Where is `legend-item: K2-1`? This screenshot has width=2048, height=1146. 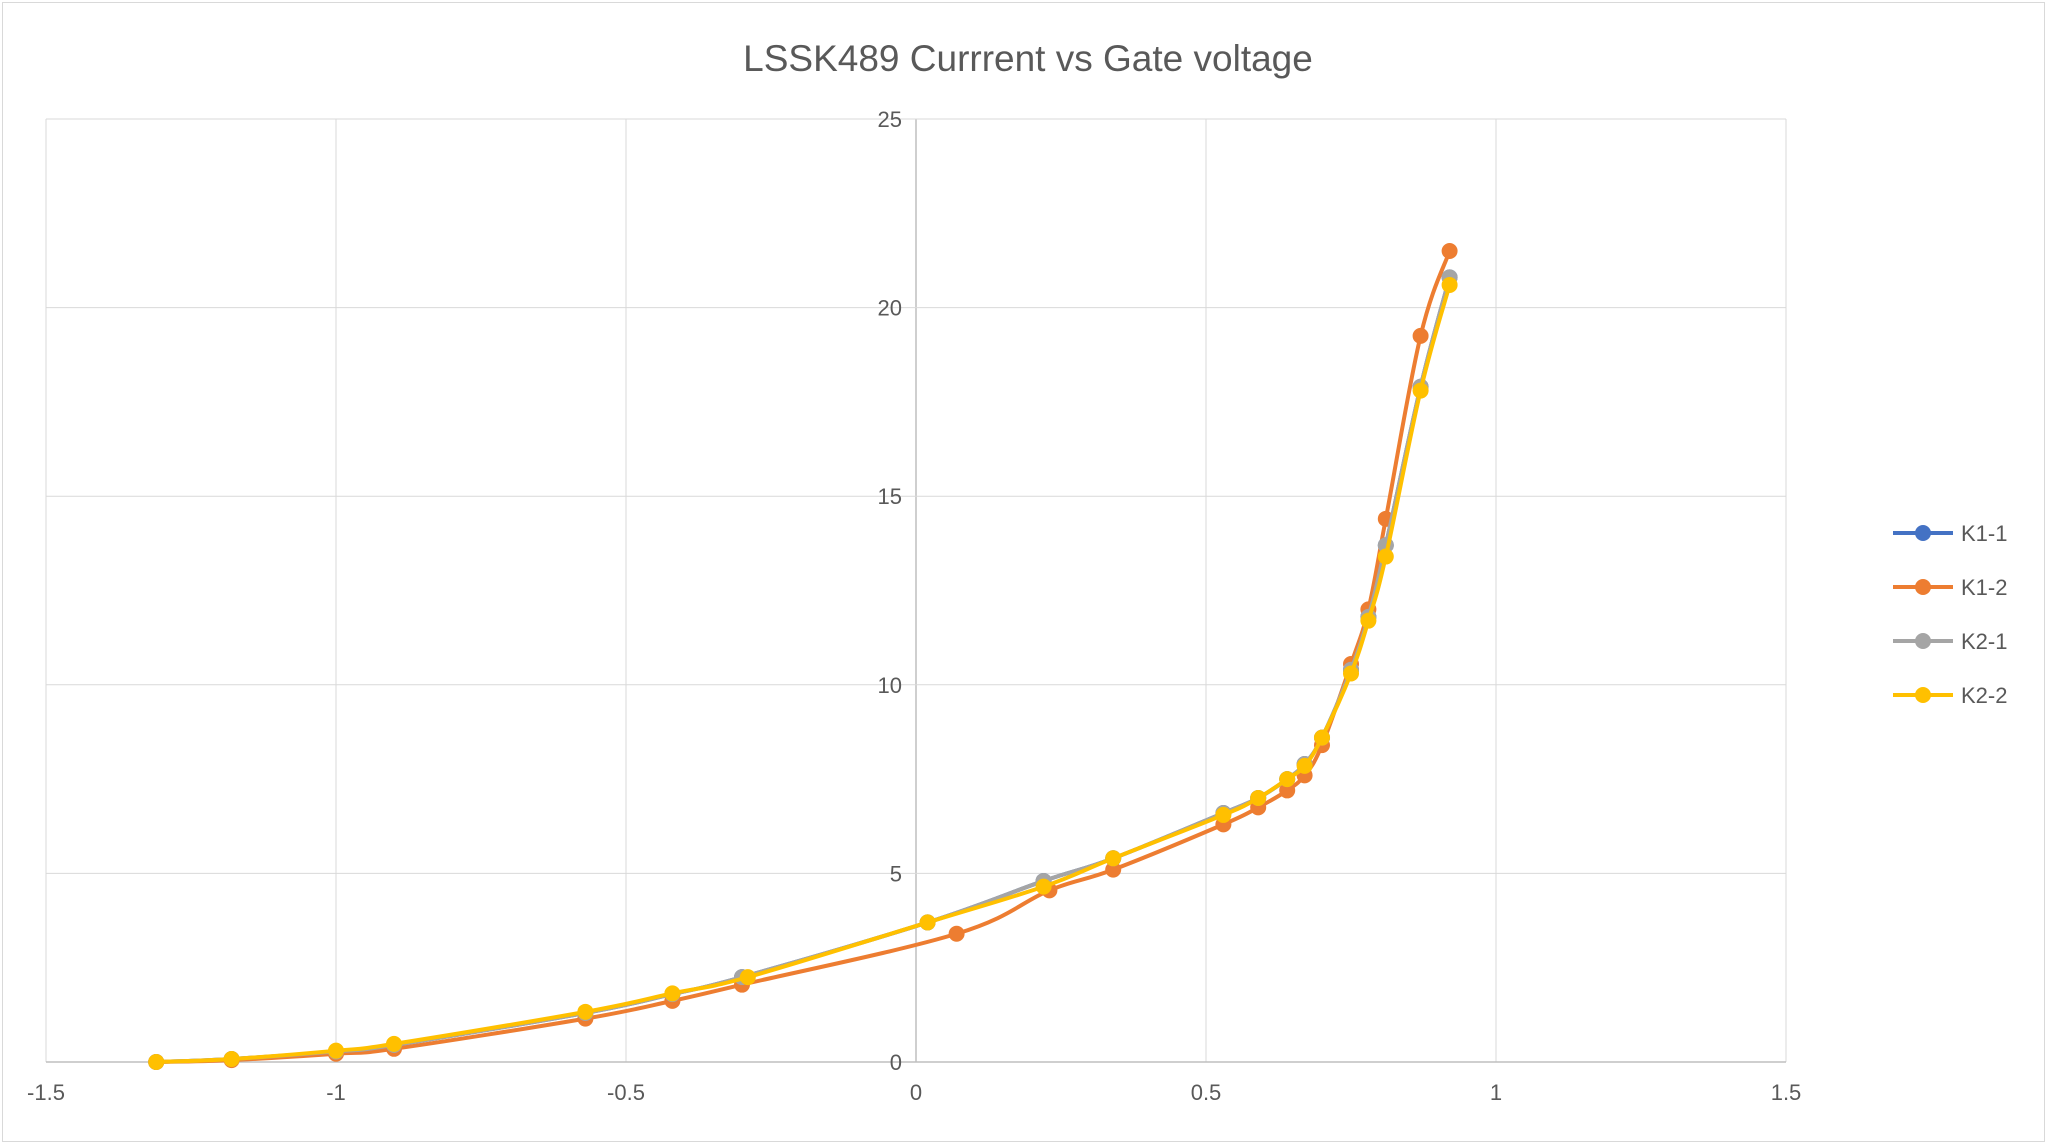 legend-item: K2-1 is located at coordinates (1950, 641).